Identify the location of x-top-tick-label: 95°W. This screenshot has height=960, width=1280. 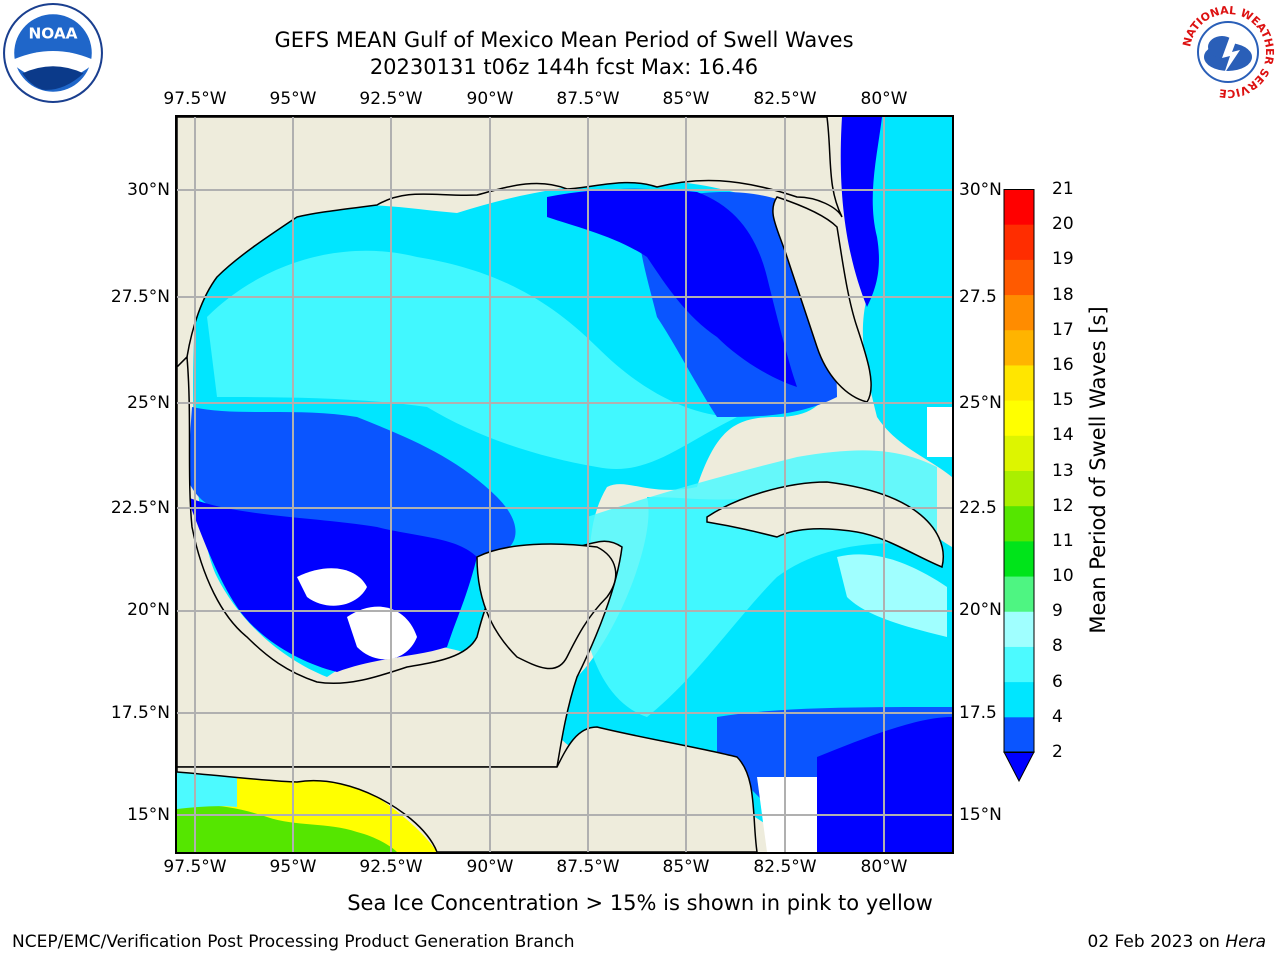
(293, 99).